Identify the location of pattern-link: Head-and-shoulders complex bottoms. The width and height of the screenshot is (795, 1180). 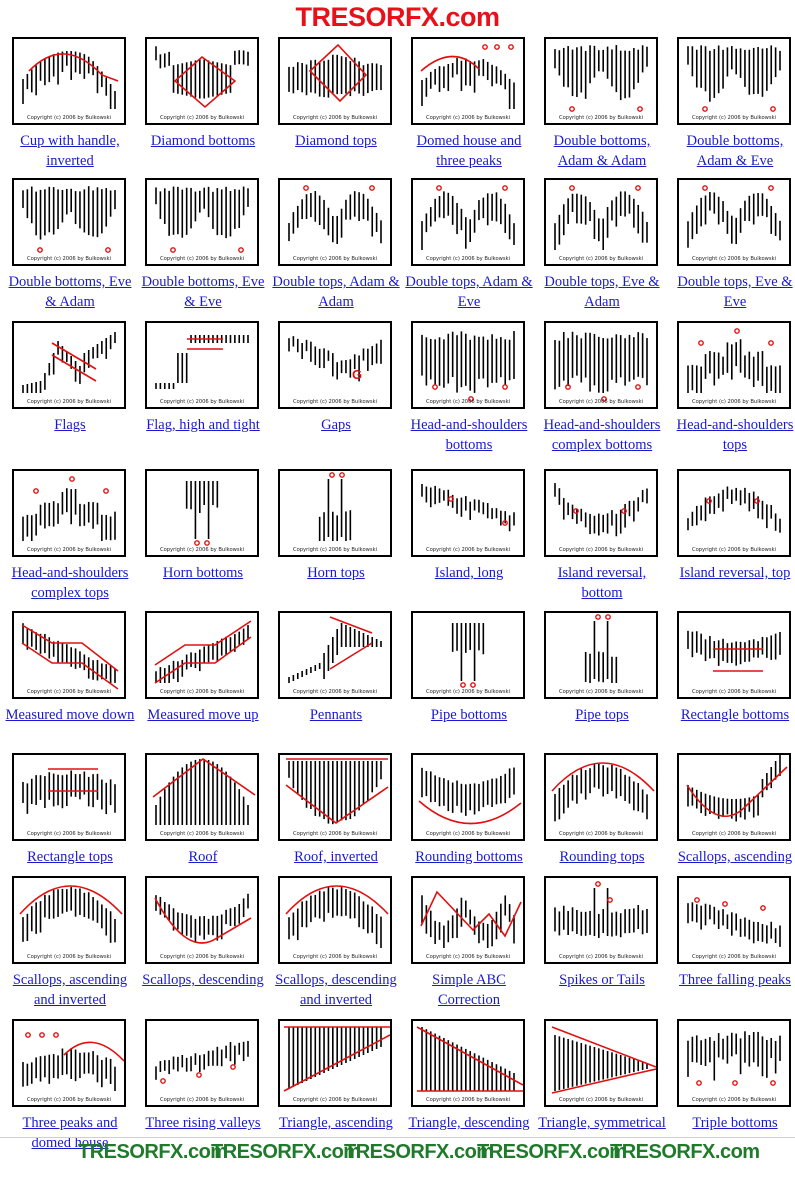
(602, 435).